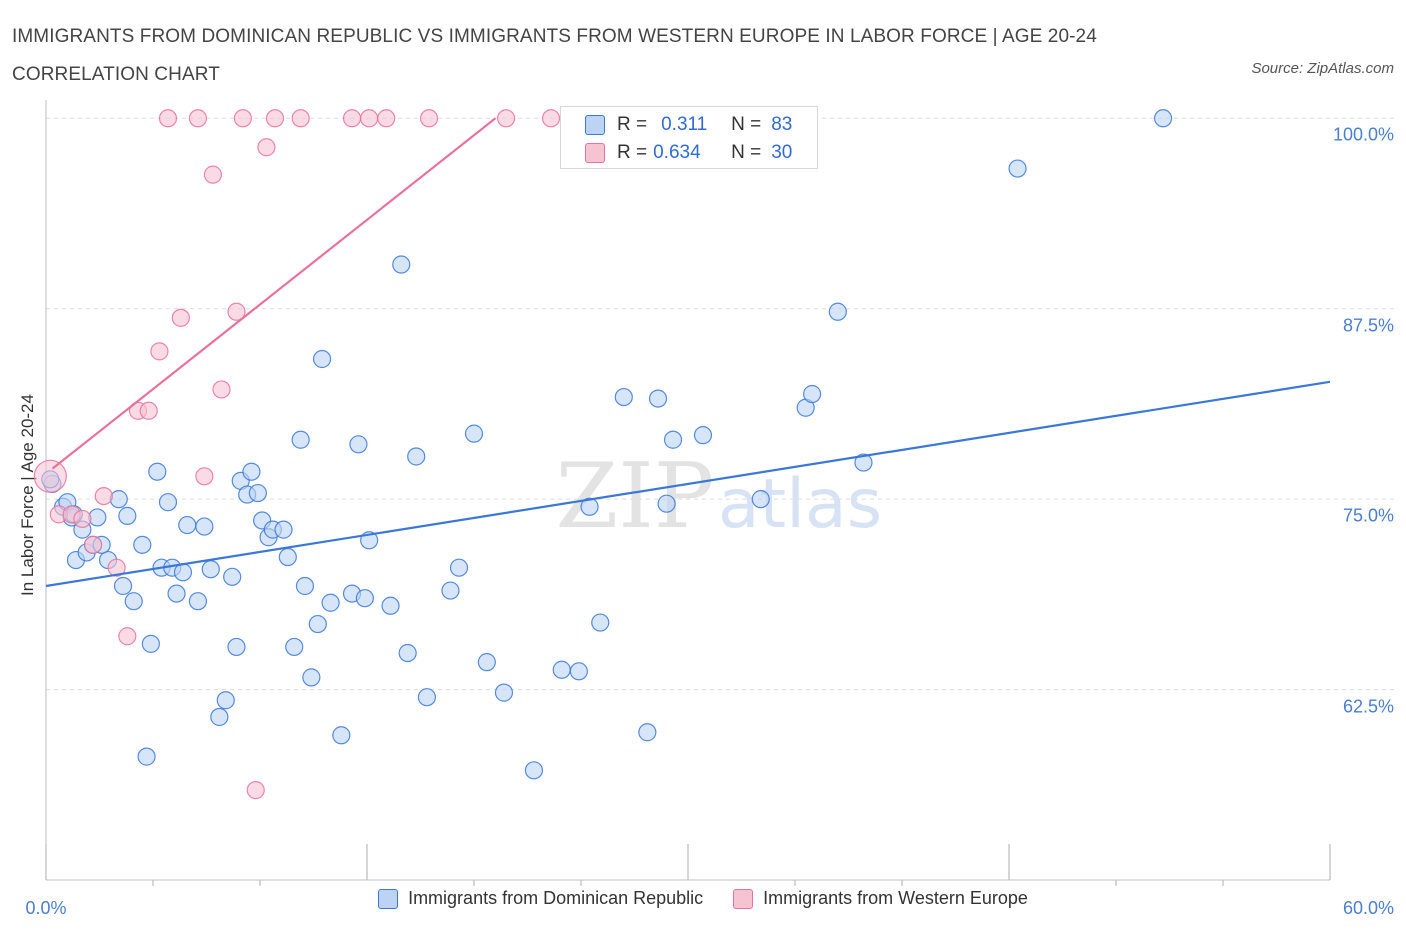  I want to click on legend-pink-n-value: 30, so click(782, 152).